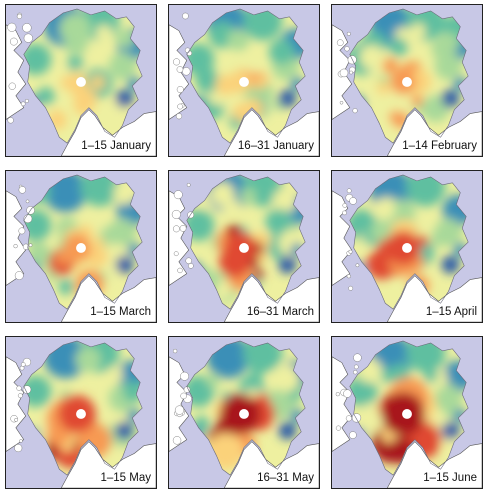  I want to click on map-panel-5: 16–31 March, so click(244, 246).